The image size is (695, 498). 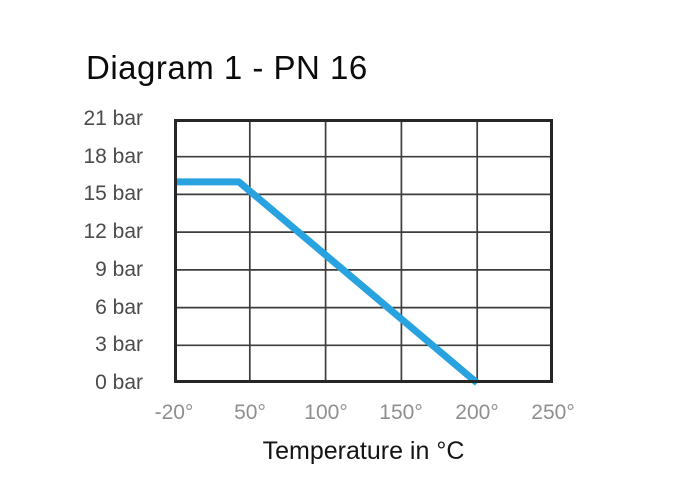 What do you see at coordinates (113, 156) in the screenshot?
I see `y-tick-label: 18 bar` at bounding box center [113, 156].